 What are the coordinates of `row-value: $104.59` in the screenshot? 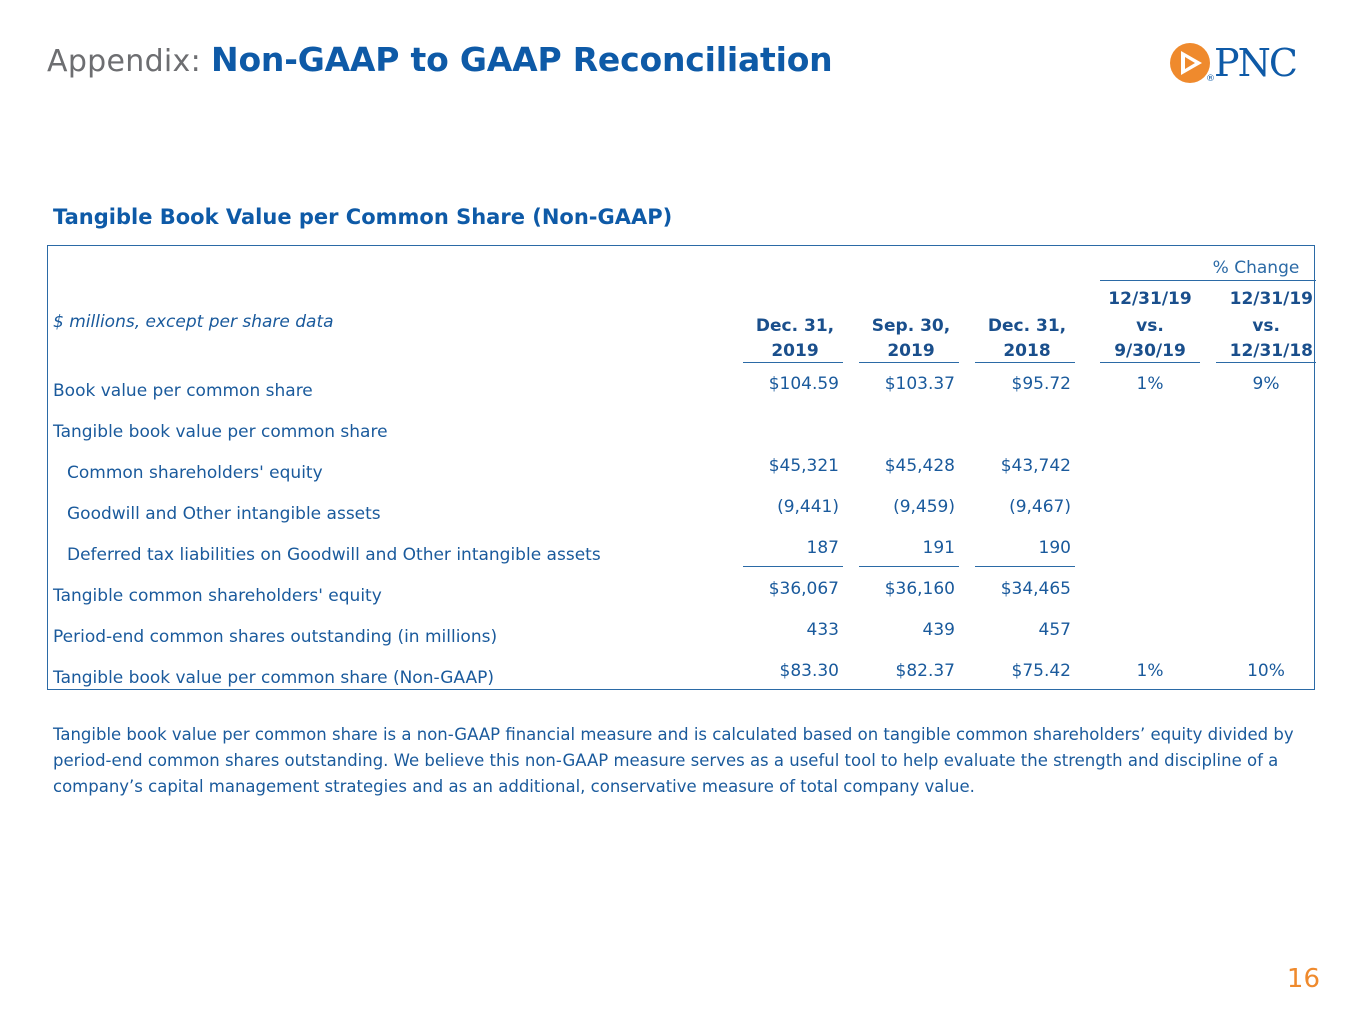 It's located at (803, 384).